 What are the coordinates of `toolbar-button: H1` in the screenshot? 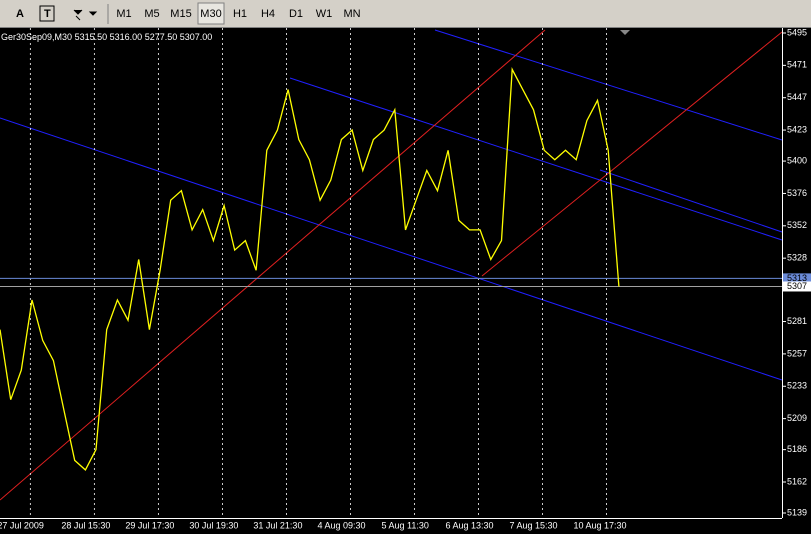 It's located at (240, 14).